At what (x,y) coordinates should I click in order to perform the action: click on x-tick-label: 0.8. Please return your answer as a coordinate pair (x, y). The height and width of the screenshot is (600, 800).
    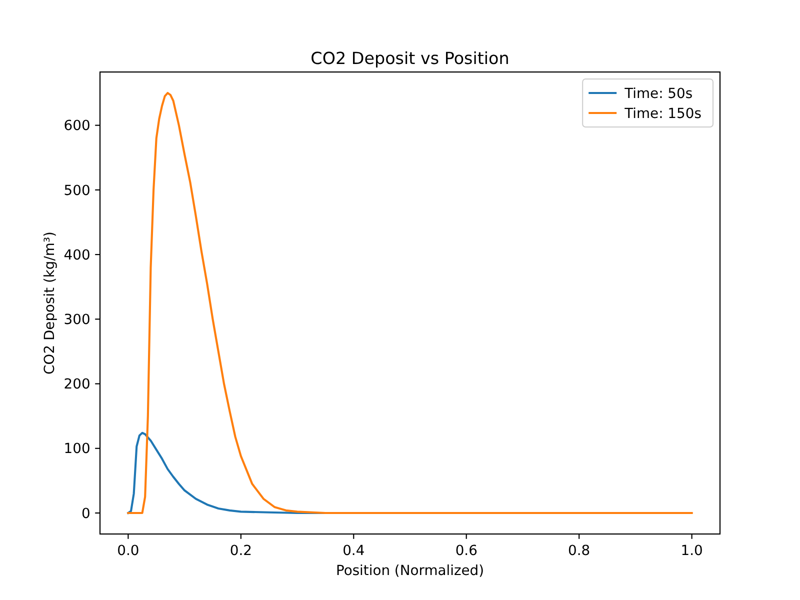
    Looking at the image, I should click on (579, 550).